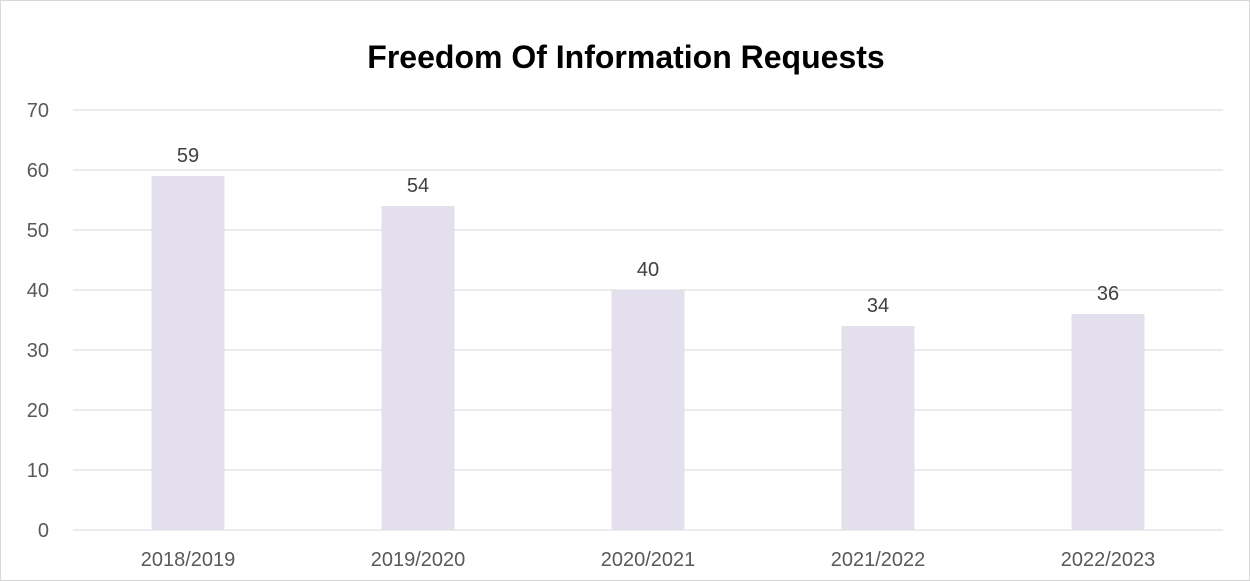 The image size is (1250, 582). What do you see at coordinates (1108, 294) in the screenshot?
I see `data-label: 36` at bounding box center [1108, 294].